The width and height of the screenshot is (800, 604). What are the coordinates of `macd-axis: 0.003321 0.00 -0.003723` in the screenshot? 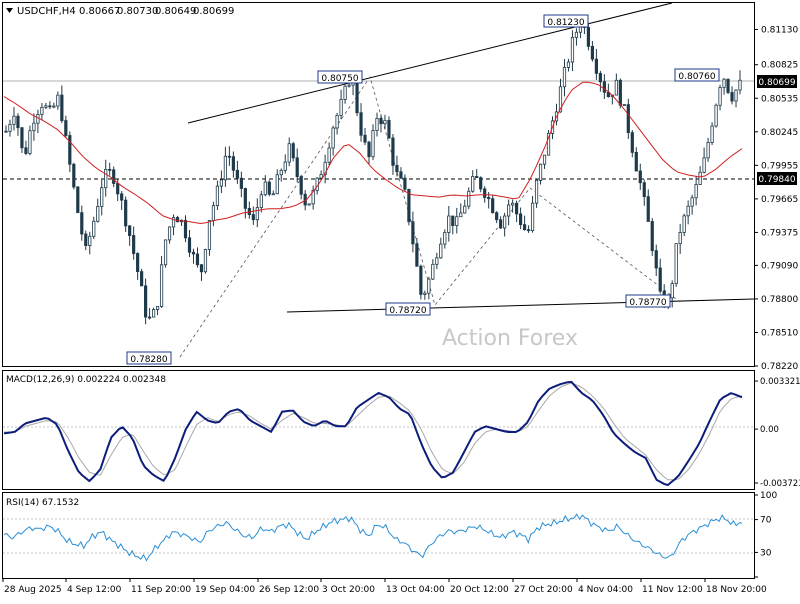 It's located at (777, 433).